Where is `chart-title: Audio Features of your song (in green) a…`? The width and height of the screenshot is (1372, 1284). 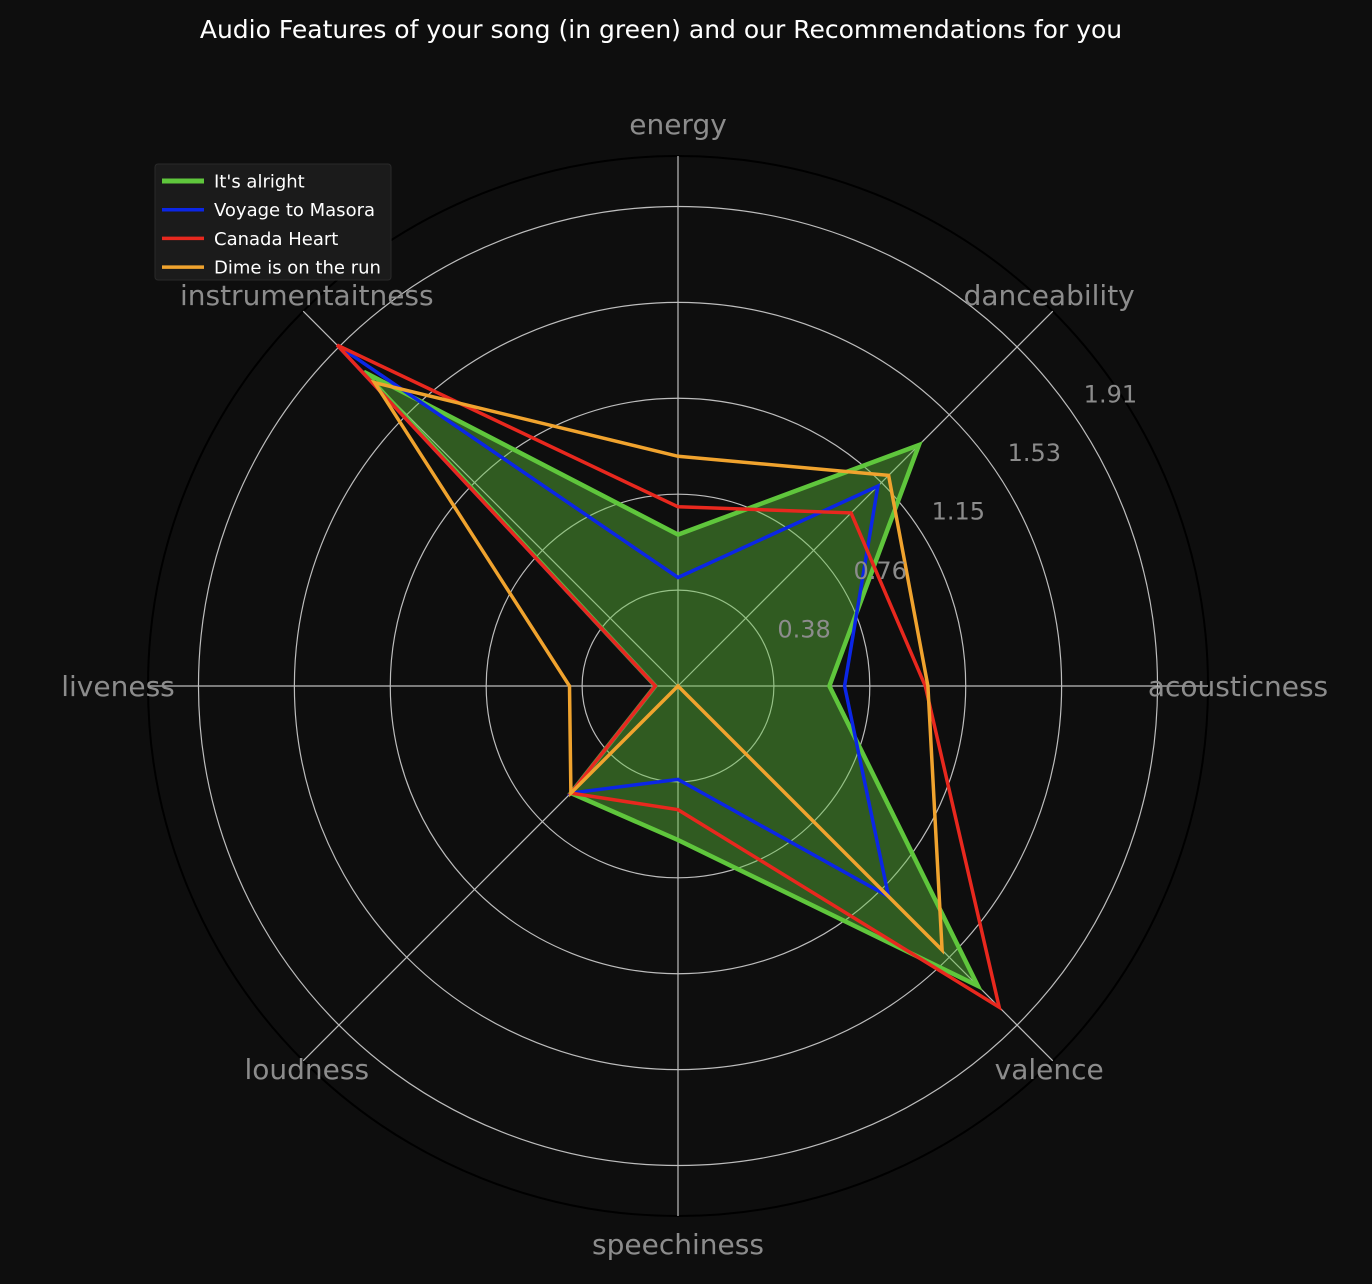 chart-title: Audio Features of your song (in green) a… is located at coordinates (661, 29).